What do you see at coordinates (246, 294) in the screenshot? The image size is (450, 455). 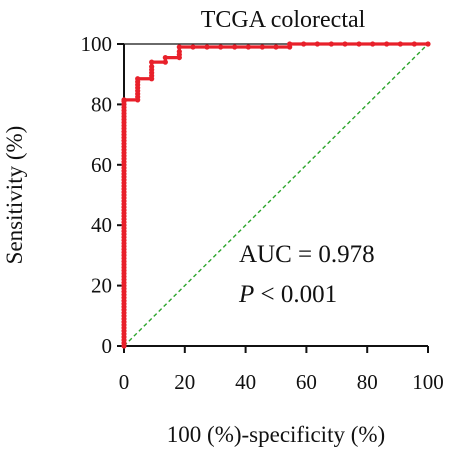 I see `p-symbol: P` at bounding box center [246, 294].